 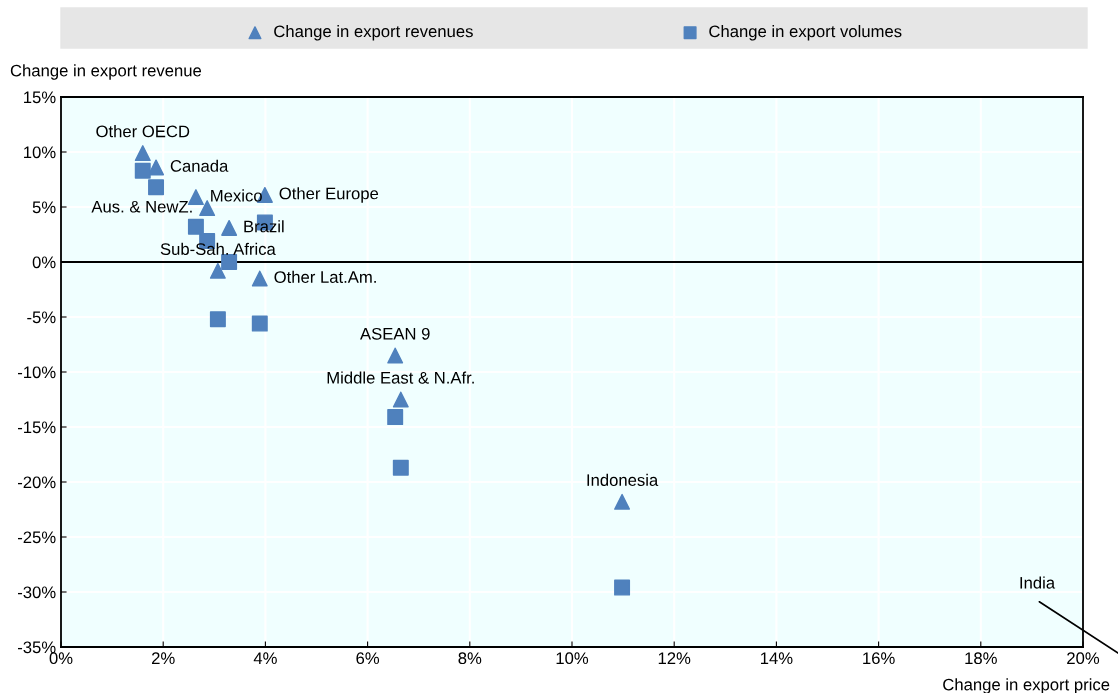 What do you see at coordinates (1026, 685) in the screenshot?
I see `x-axis-title: Change in export price` at bounding box center [1026, 685].